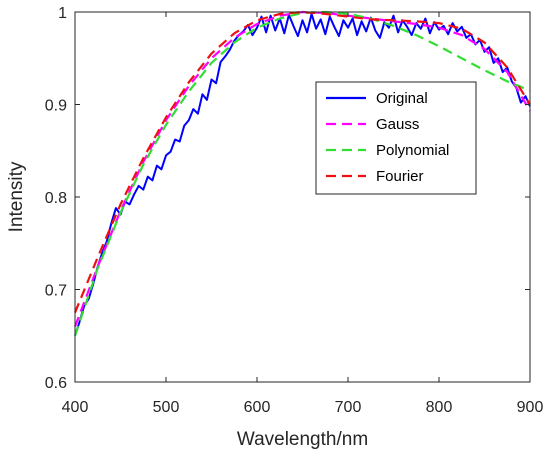 The height and width of the screenshot is (456, 550). What do you see at coordinates (530, 407) in the screenshot?
I see `x-tick-label: 900` at bounding box center [530, 407].